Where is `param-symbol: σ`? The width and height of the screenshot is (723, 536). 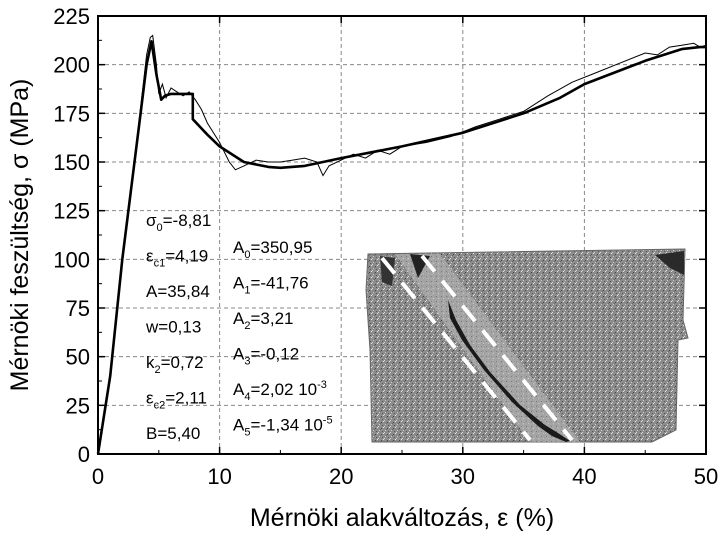
param-symbol: σ is located at coordinates (151, 220).